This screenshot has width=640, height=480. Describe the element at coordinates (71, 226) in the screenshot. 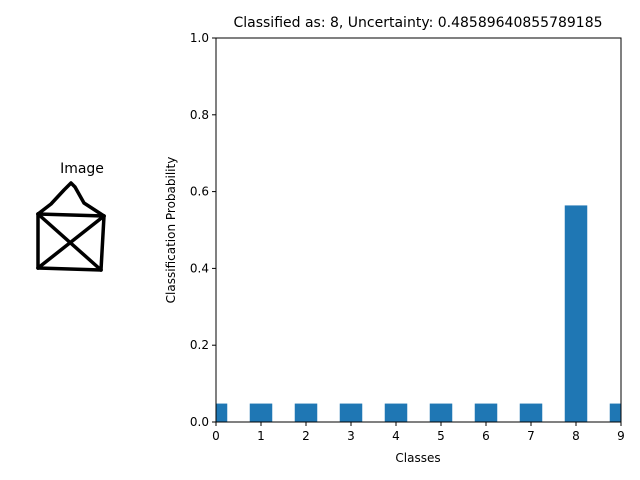

I see `drawn-envelope-image` at that location.